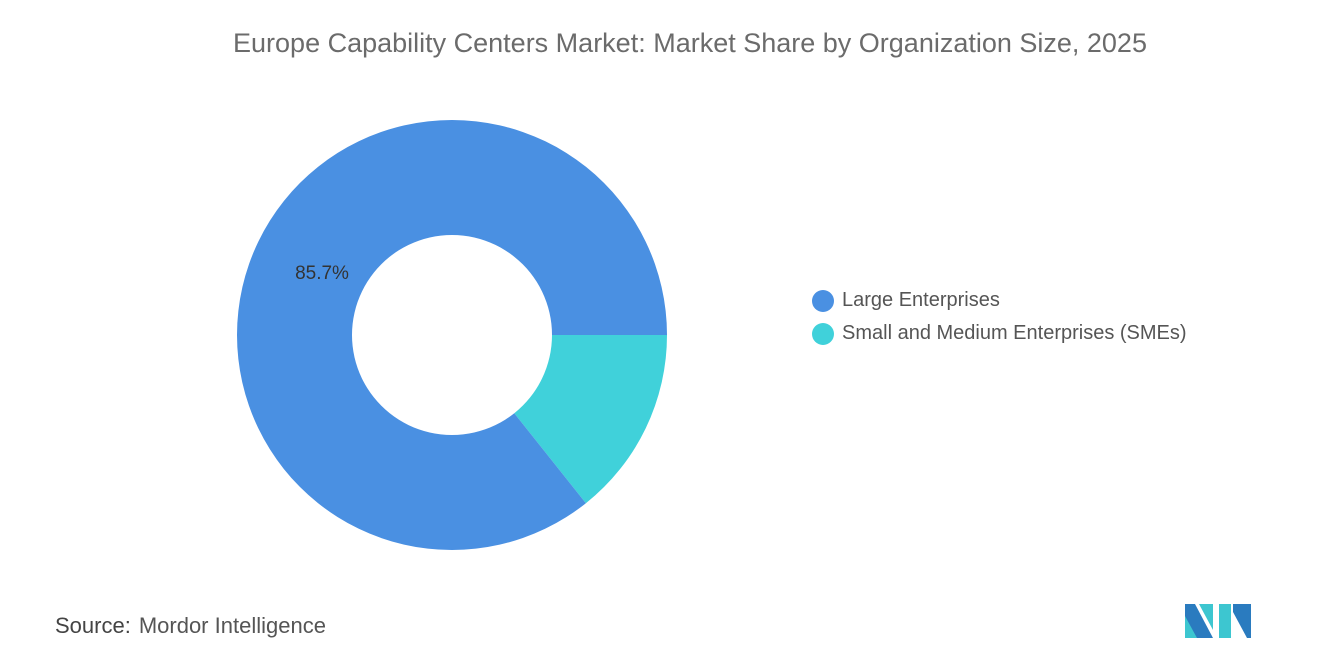 The image size is (1320, 665). I want to click on legend-label: Small and Medium Enterprises (SMEs), so click(1014, 333).